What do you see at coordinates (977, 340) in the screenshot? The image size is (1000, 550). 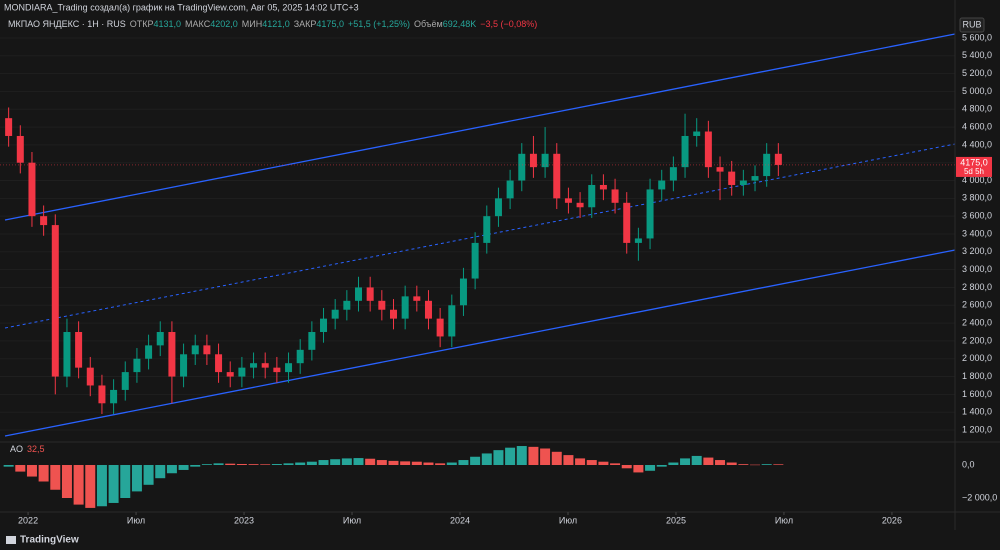 I see `y-tick-label: 2 200,0` at bounding box center [977, 340].